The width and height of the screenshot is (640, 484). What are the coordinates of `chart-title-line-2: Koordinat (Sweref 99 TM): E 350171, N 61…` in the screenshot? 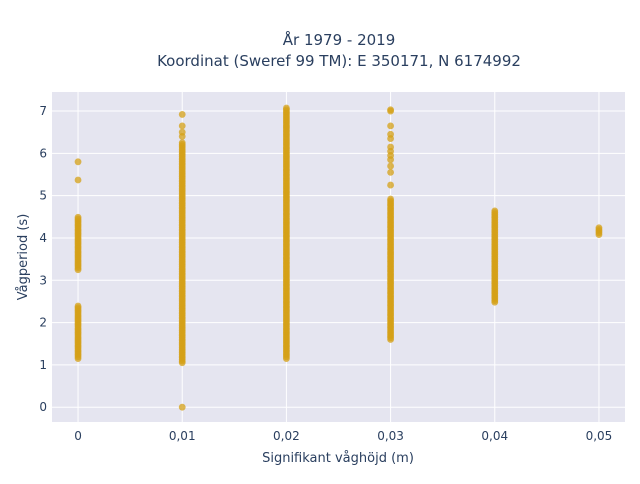 It's located at (339, 61).